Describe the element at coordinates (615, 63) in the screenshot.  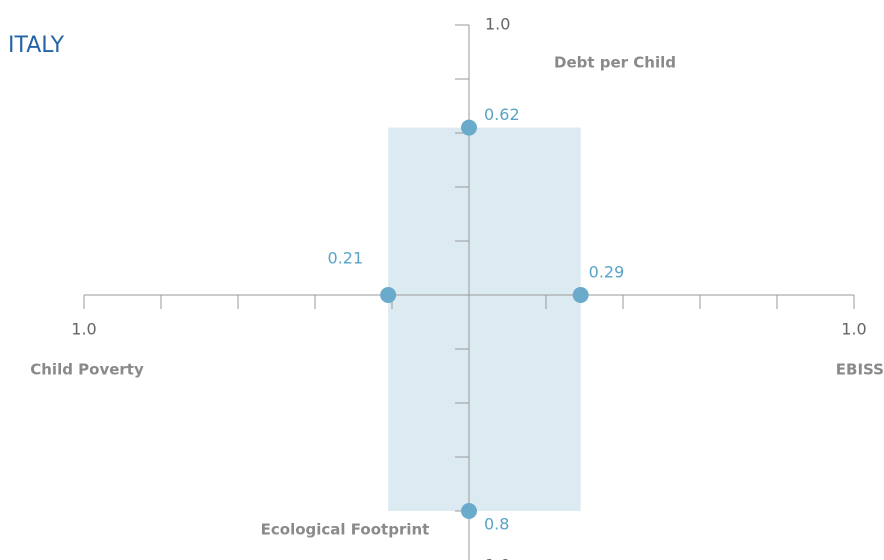
I see `axis-name: Debt per Child` at that location.